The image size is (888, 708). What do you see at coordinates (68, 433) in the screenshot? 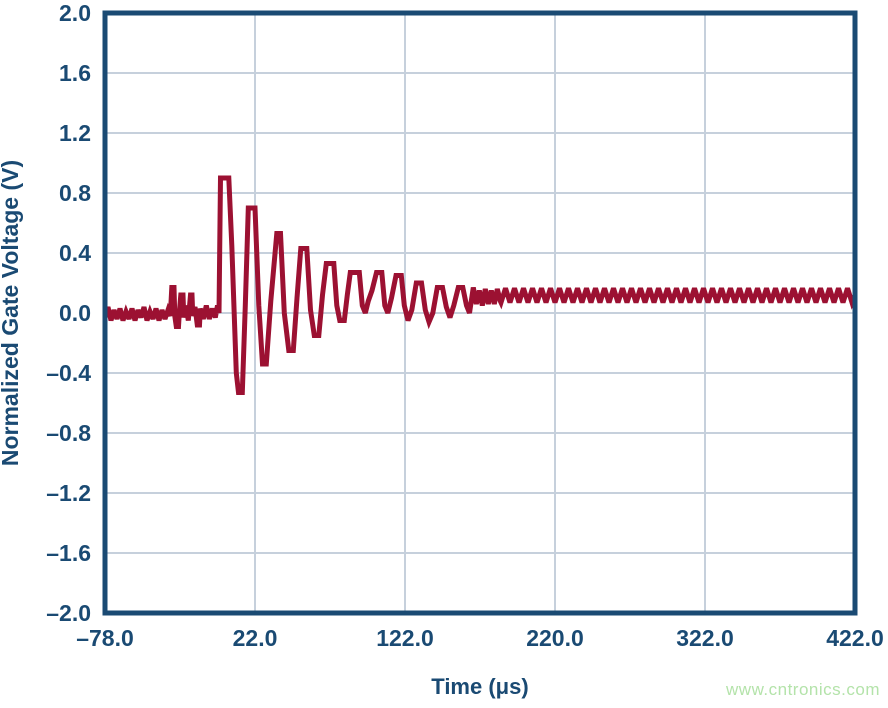
I see `y-tick-label: –0.8` at bounding box center [68, 433].